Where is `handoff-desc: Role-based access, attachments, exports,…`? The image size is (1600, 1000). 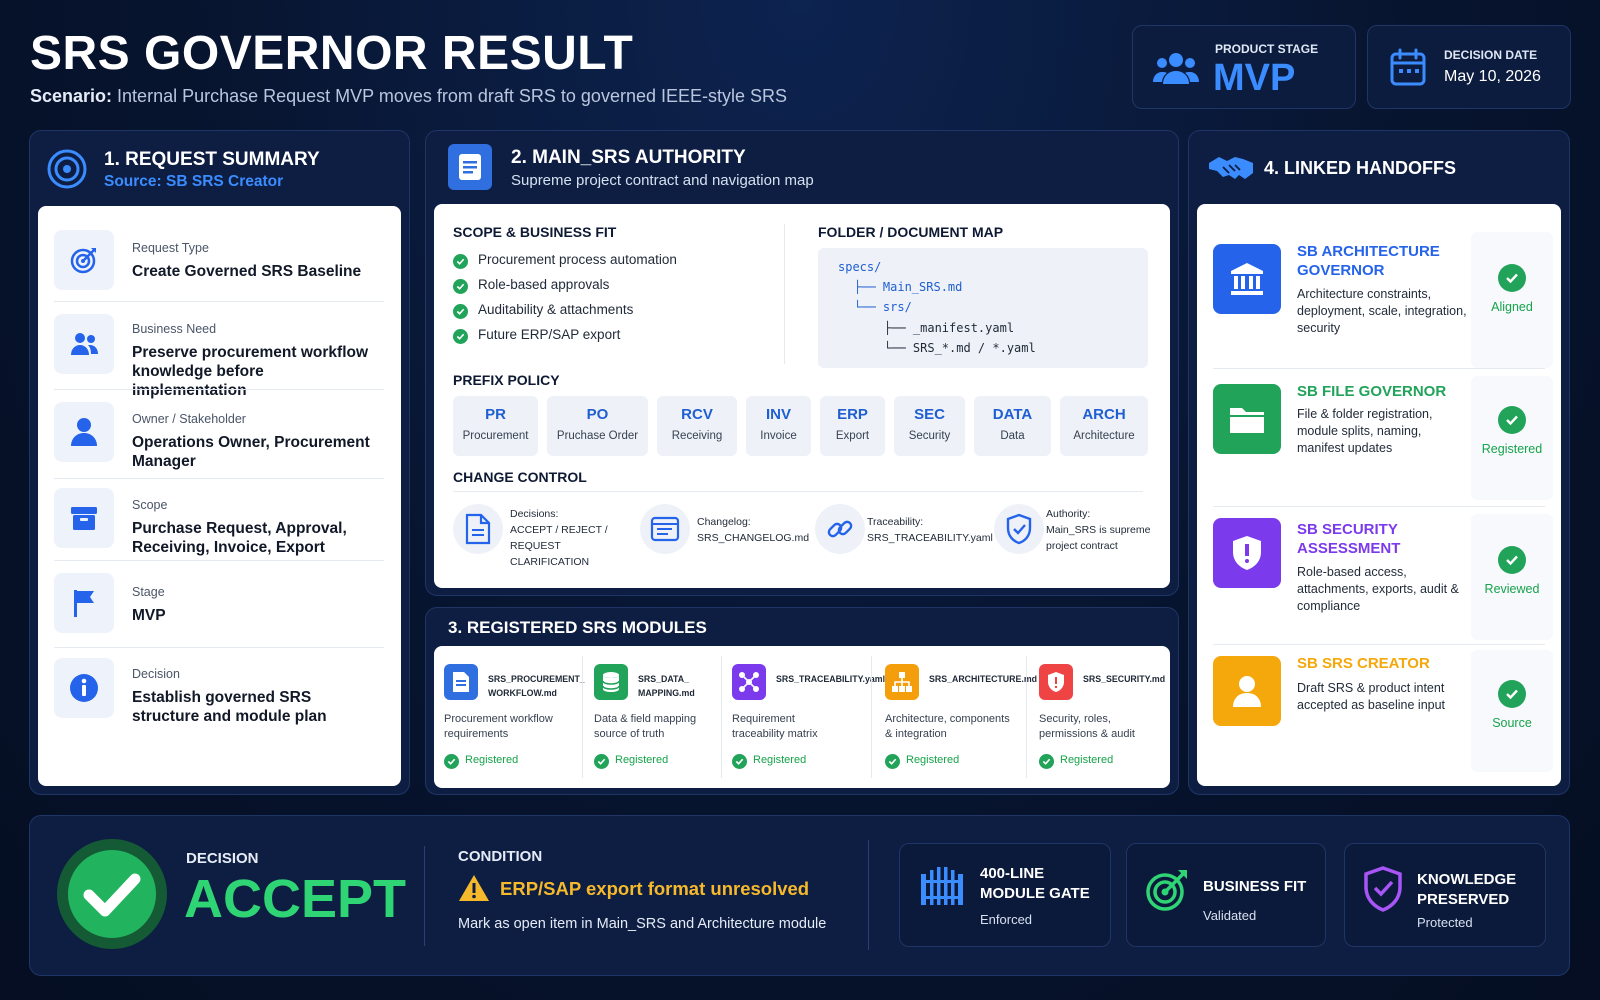 handoff-desc: Role-based access, attachments, exports,… is located at coordinates (1378, 589).